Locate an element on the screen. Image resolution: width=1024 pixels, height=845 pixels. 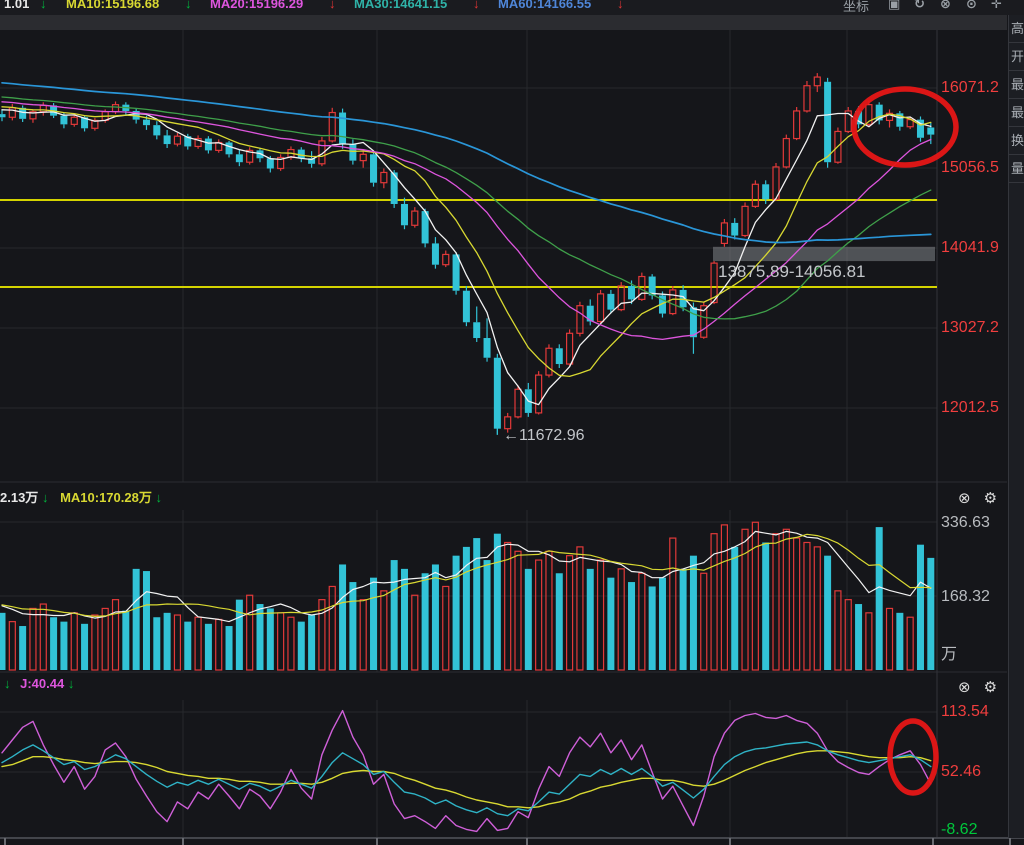
kdj-axis-label: 52.46 is located at coordinates (961, 771).